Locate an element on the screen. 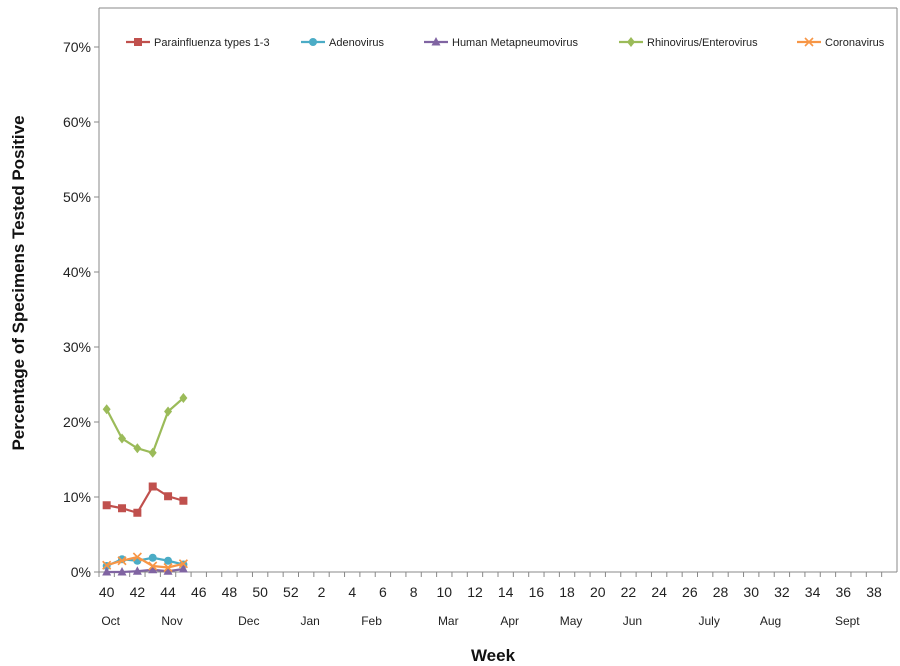  legend-item: Coronavirus is located at coordinates (841, 43).